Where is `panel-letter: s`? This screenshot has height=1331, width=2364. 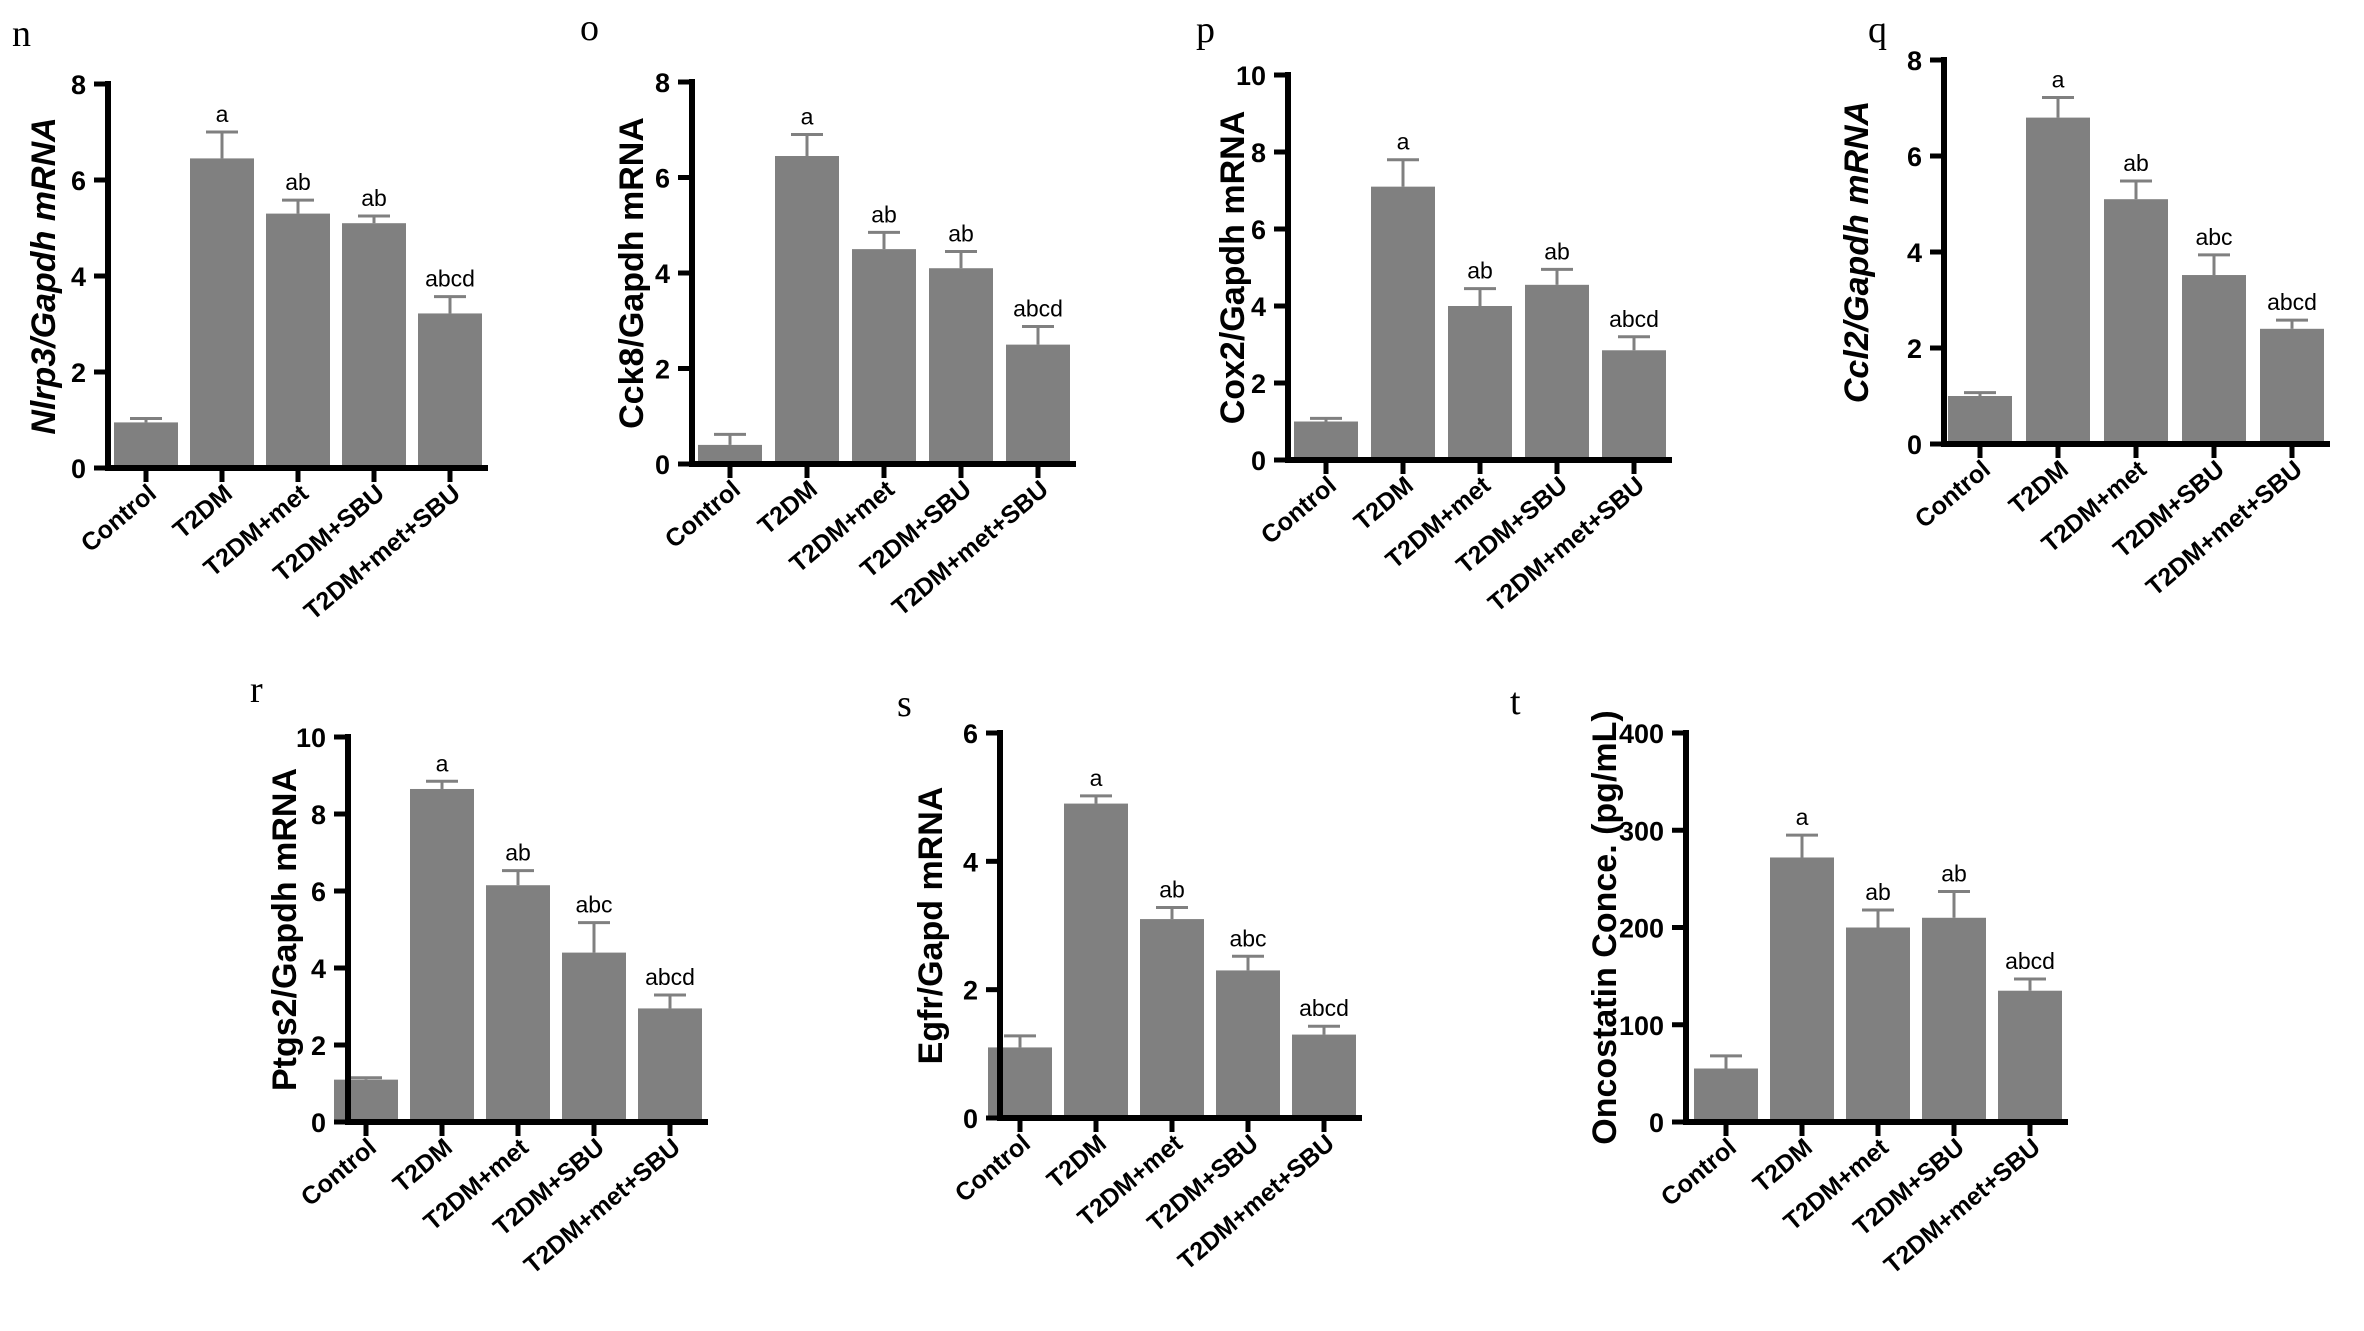 panel-letter: s is located at coordinates (904, 704).